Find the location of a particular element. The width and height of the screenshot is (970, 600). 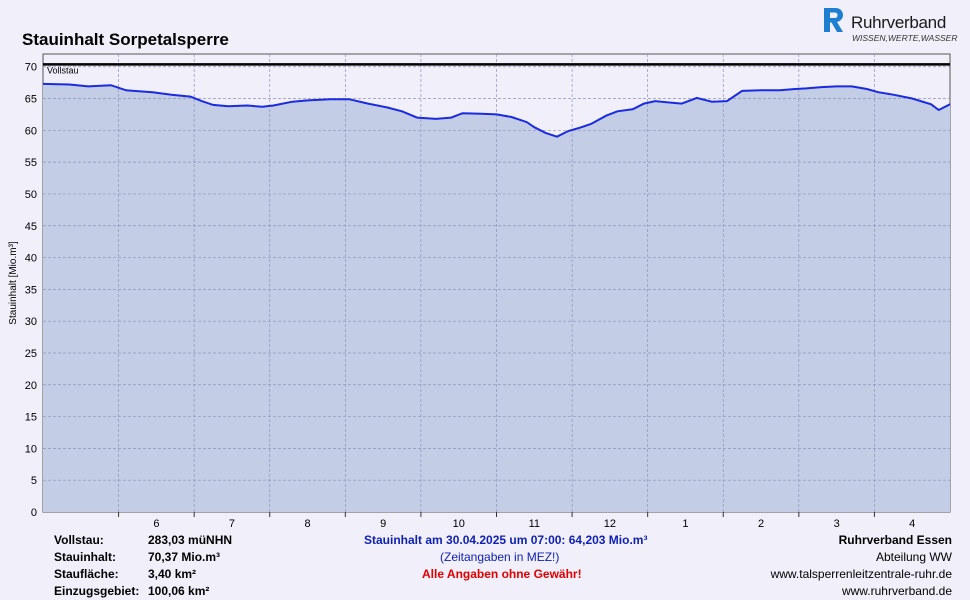

footer-link-ruhrverband: www.ruhrverband.de is located at coordinates (896, 591).